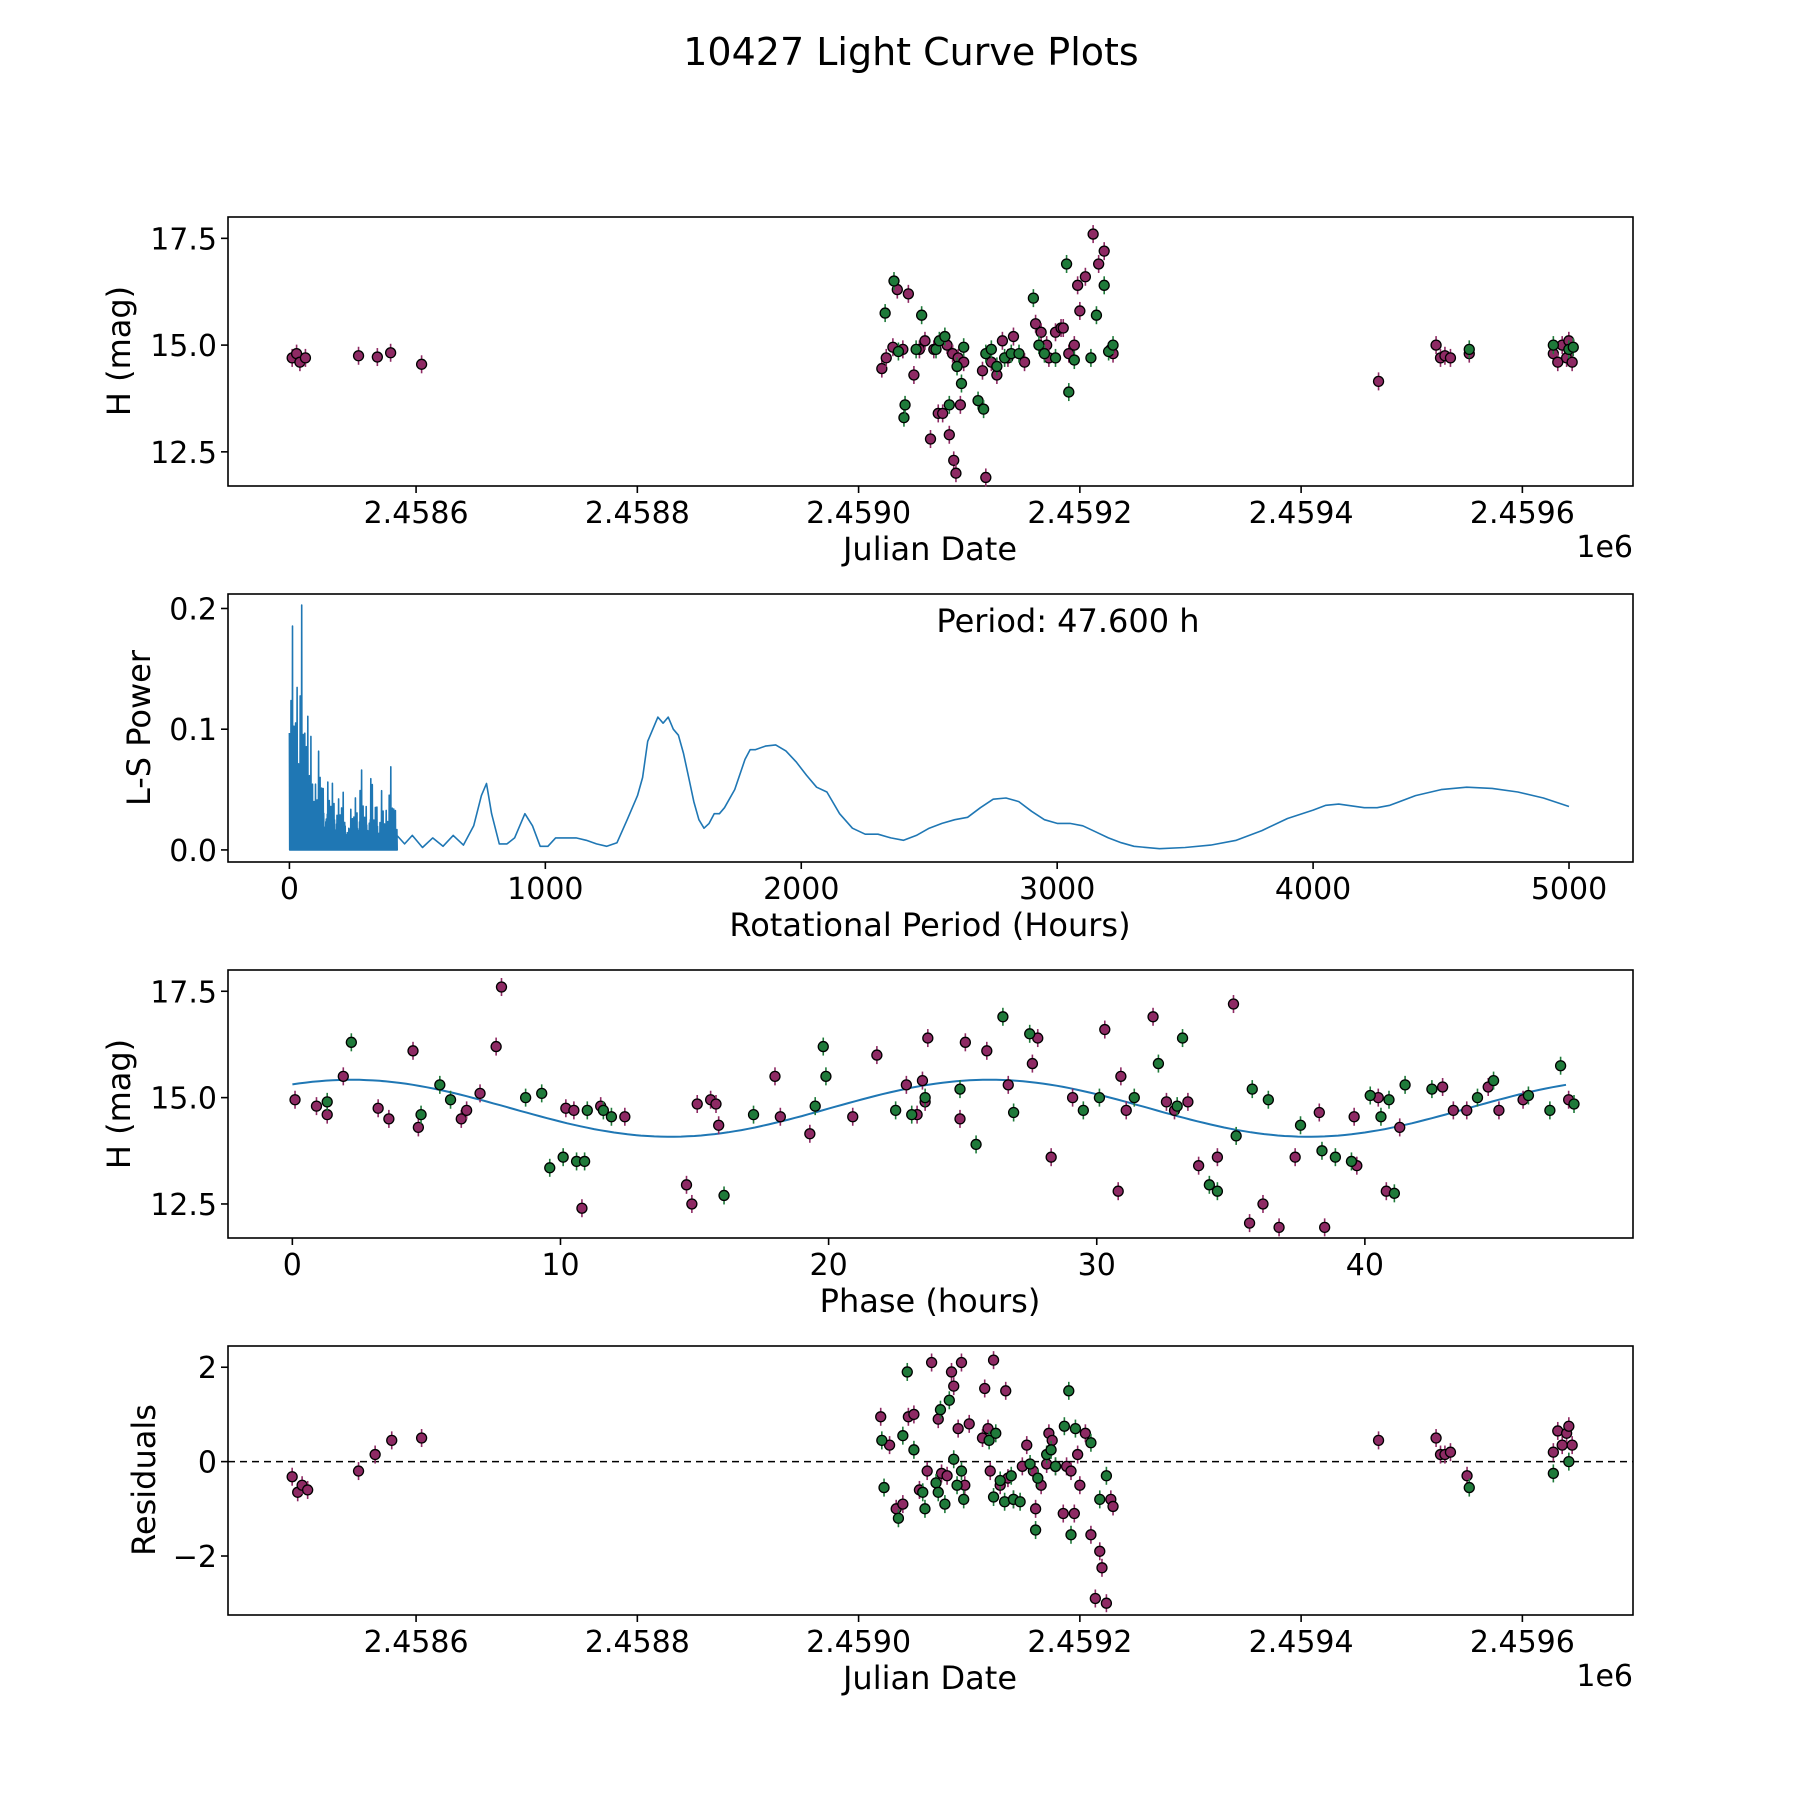 The height and width of the screenshot is (1800, 1800). What do you see at coordinates (1365, 1265) in the screenshot?
I see `folded-xtick-label: 40` at bounding box center [1365, 1265].